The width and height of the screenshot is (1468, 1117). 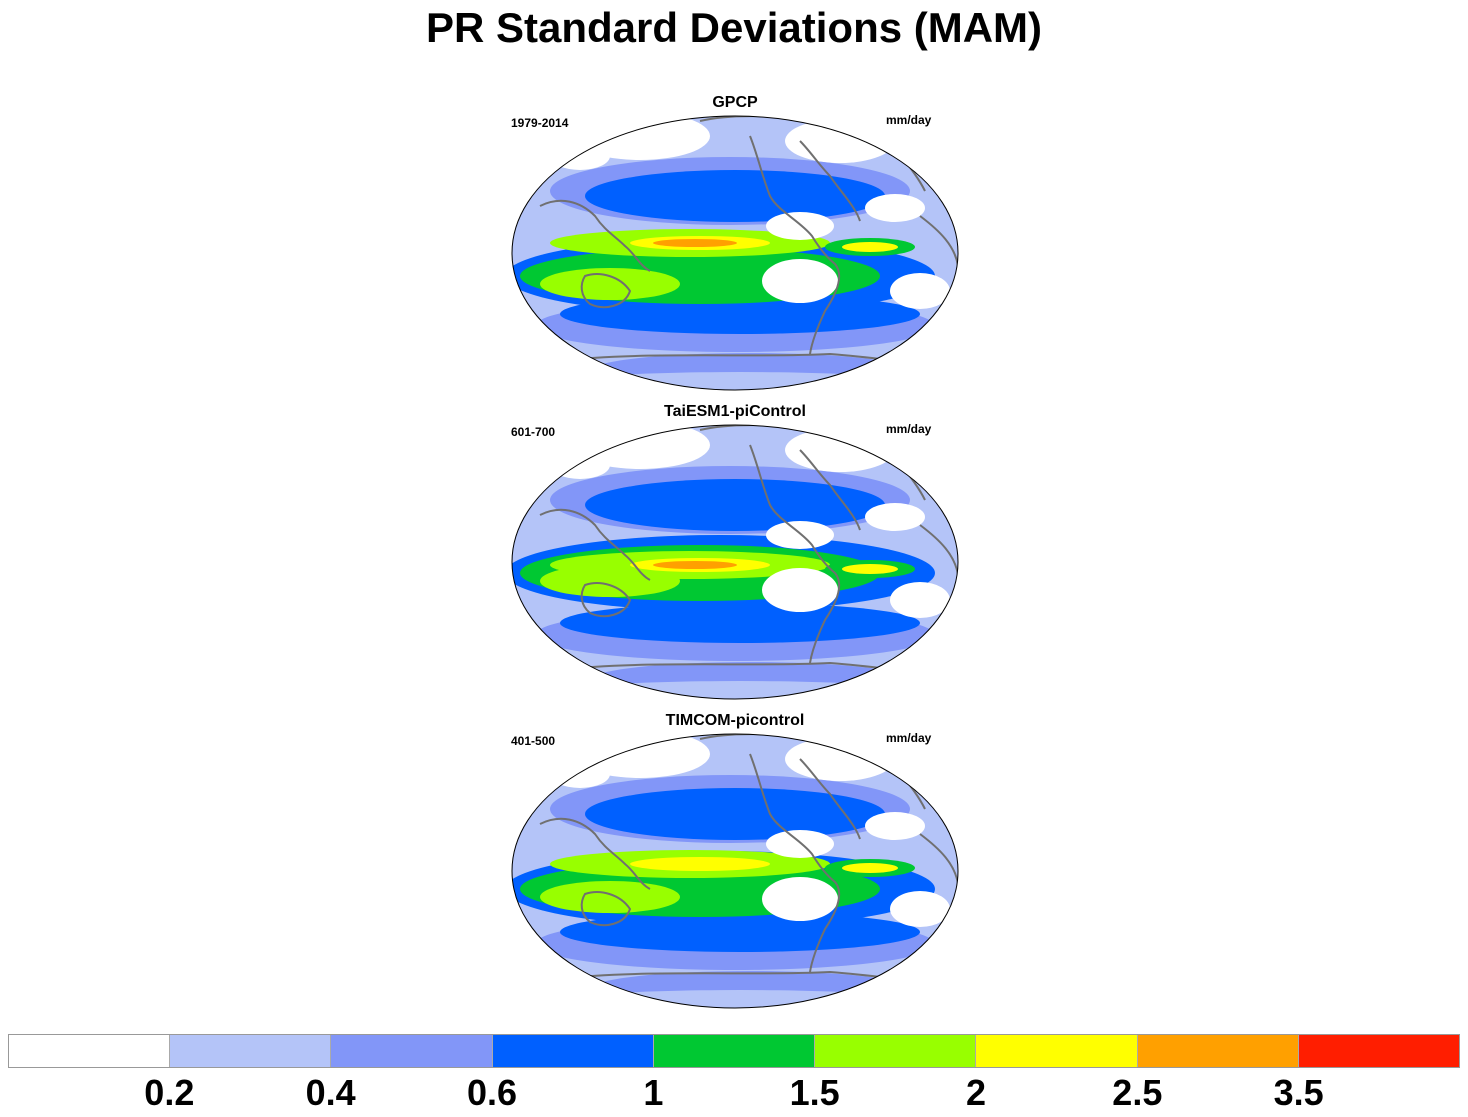 I want to click on colorbar-label: 1.5, so click(x=814, y=1092).